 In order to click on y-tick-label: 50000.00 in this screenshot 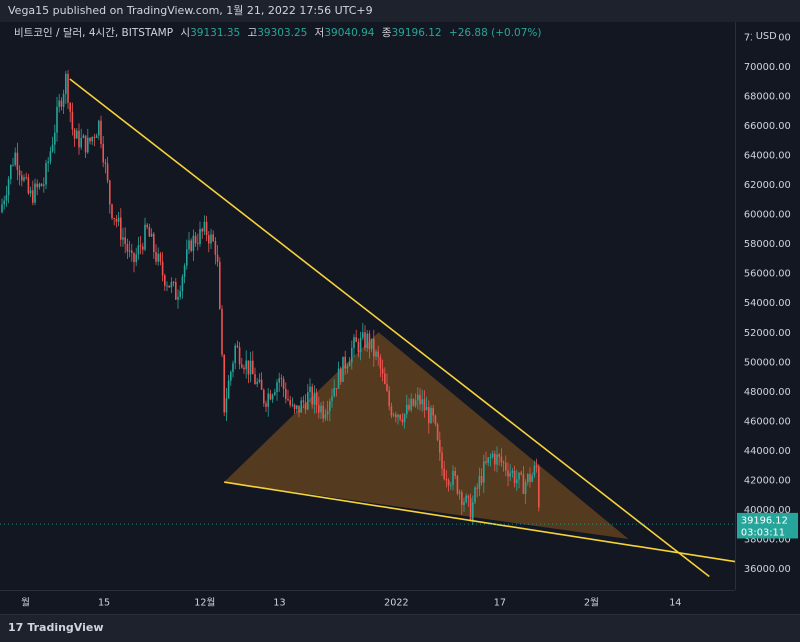, I will do `click(767, 362)`.